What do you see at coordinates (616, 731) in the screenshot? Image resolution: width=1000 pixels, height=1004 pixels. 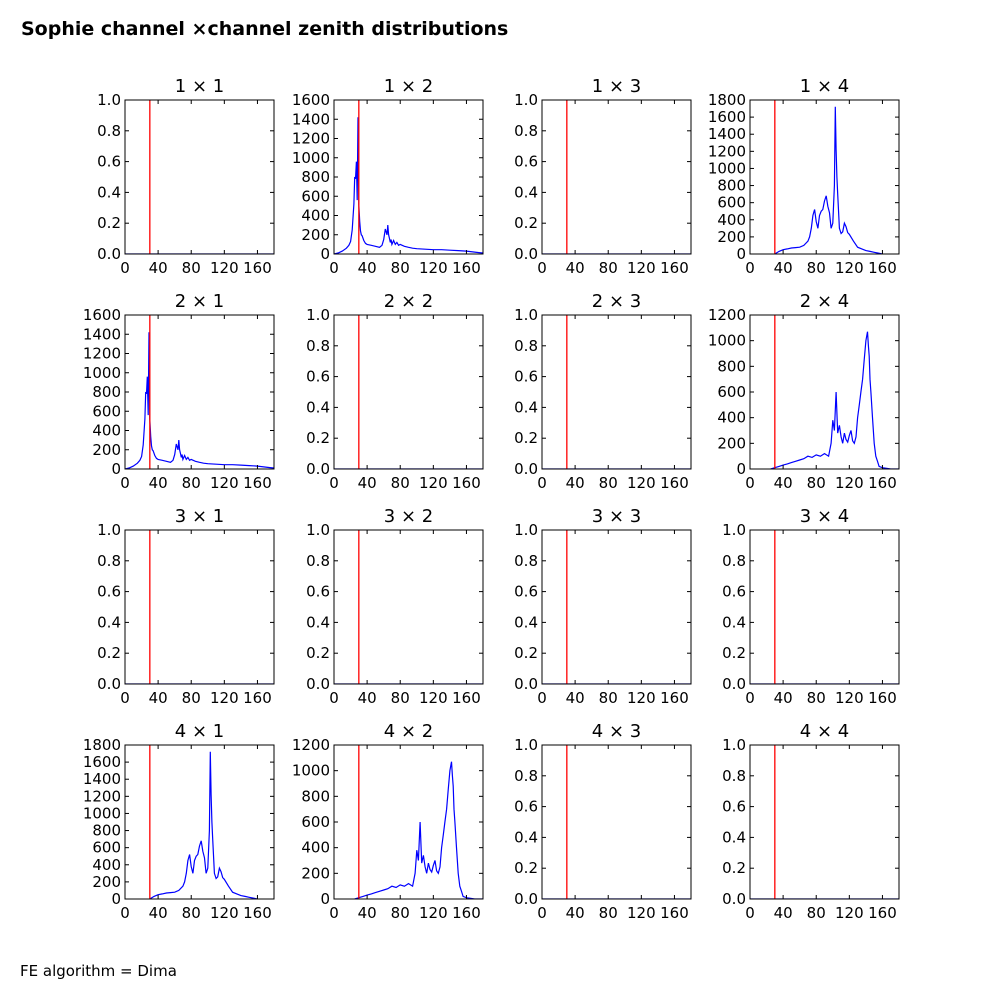 I see `subplot-title: 4 × 3` at bounding box center [616, 731].